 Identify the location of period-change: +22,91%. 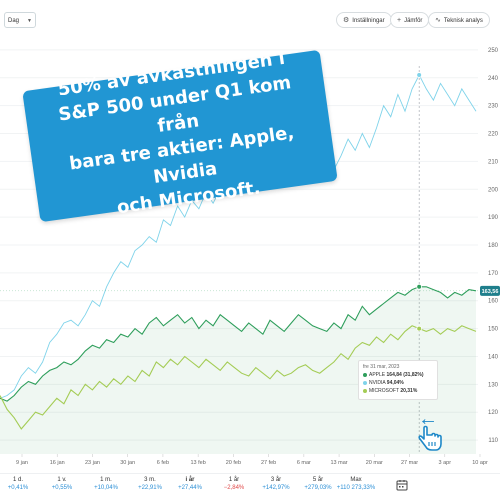
(150, 488).